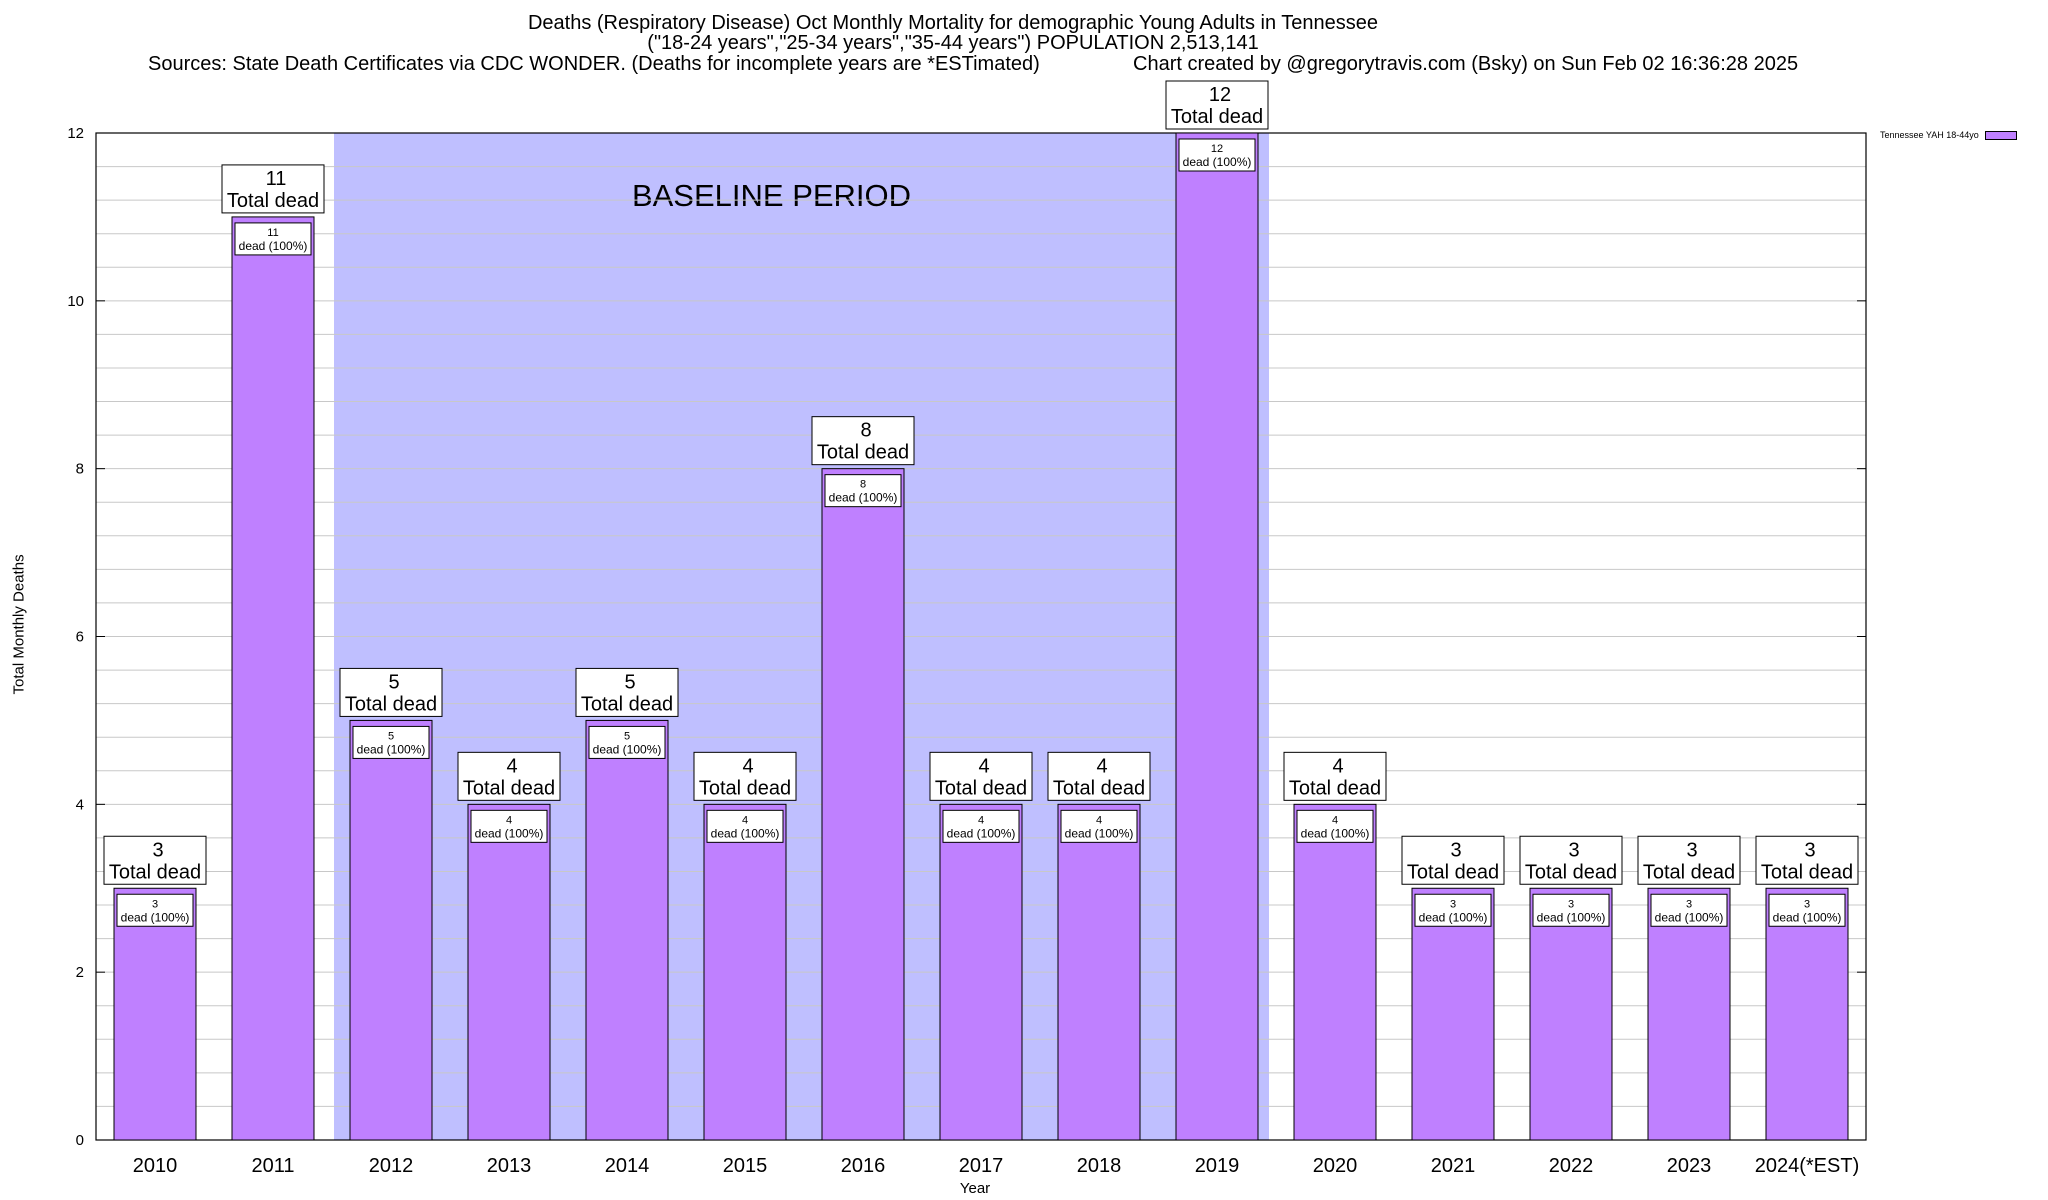 This screenshot has height=1200, width=2048. What do you see at coordinates (1220, 95) in the screenshot?
I see `bar-total-value: 12` at bounding box center [1220, 95].